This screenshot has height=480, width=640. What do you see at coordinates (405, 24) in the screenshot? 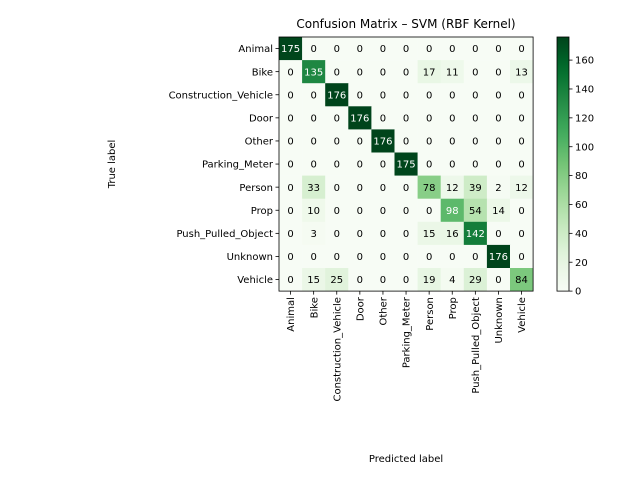
I see `chart-title: Confusion Matrix – SVM (RBF Kernel)` at bounding box center [405, 24].